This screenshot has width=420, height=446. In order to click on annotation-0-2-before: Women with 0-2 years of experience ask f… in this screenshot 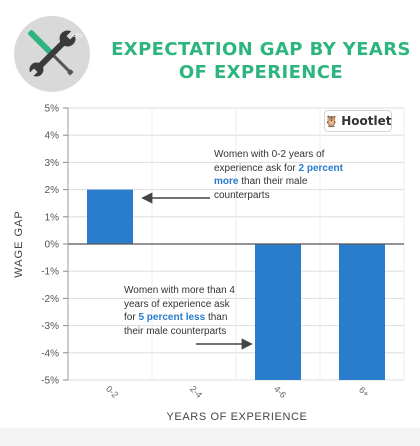, I will do `click(269, 161)`.